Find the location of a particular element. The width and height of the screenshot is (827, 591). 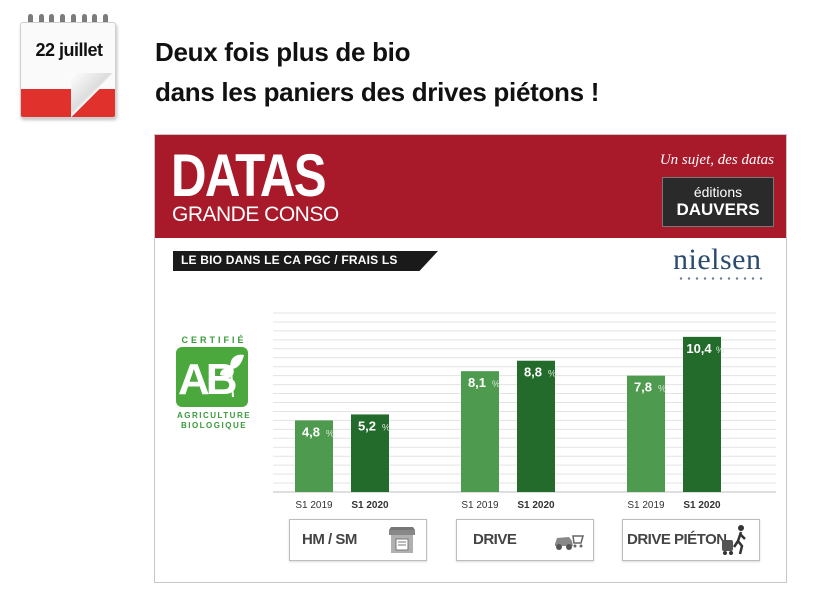

ab-logo-bottom-line-1: AGRICULTURE is located at coordinates (214, 415).